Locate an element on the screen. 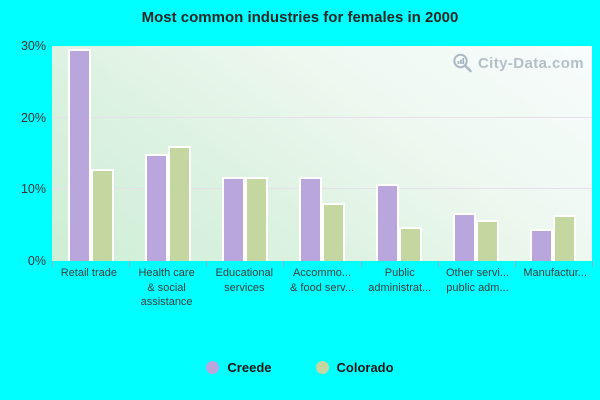  legend-item-colorado: Colorado is located at coordinates (354, 367).